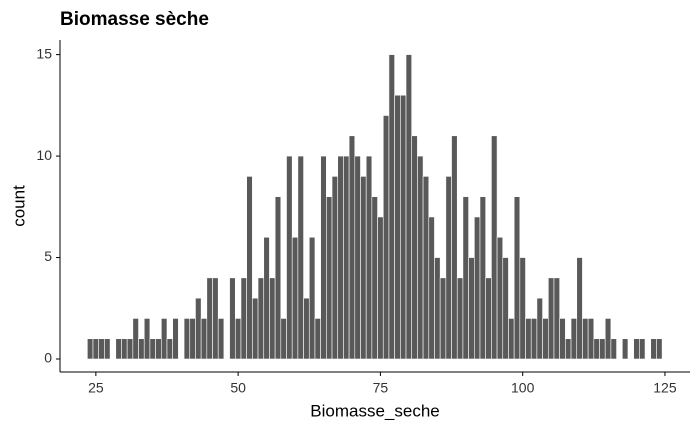 The width and height of the screenshot is (700, 432). What do you see at coordinates (18, 206) in the screenshot?
I see `y-axis-label: count` at bounding box center [18, 206].